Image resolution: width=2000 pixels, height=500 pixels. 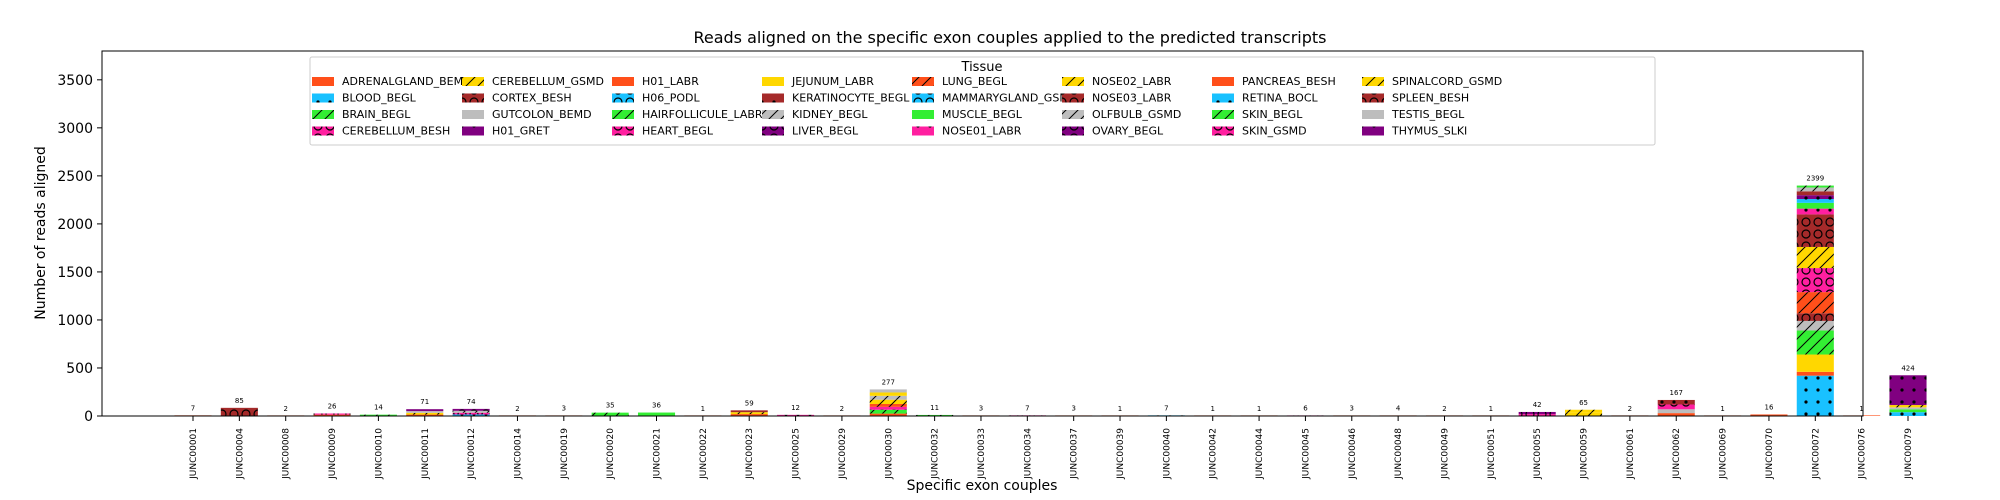 I want to click on x-tick-label: JUNC00055, so click(x=1538, y=454).